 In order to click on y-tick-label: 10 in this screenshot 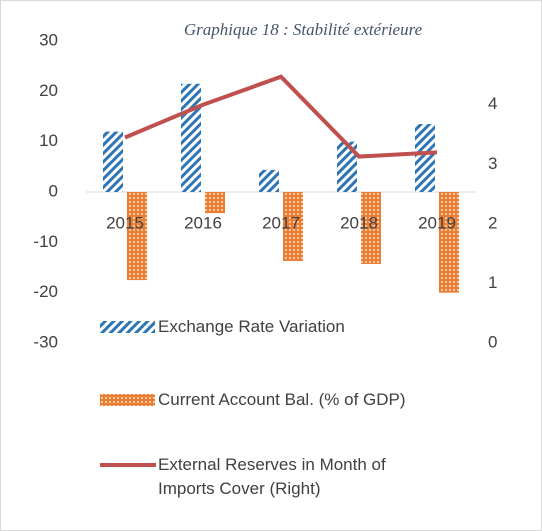, I will do `click(48, 140)`.